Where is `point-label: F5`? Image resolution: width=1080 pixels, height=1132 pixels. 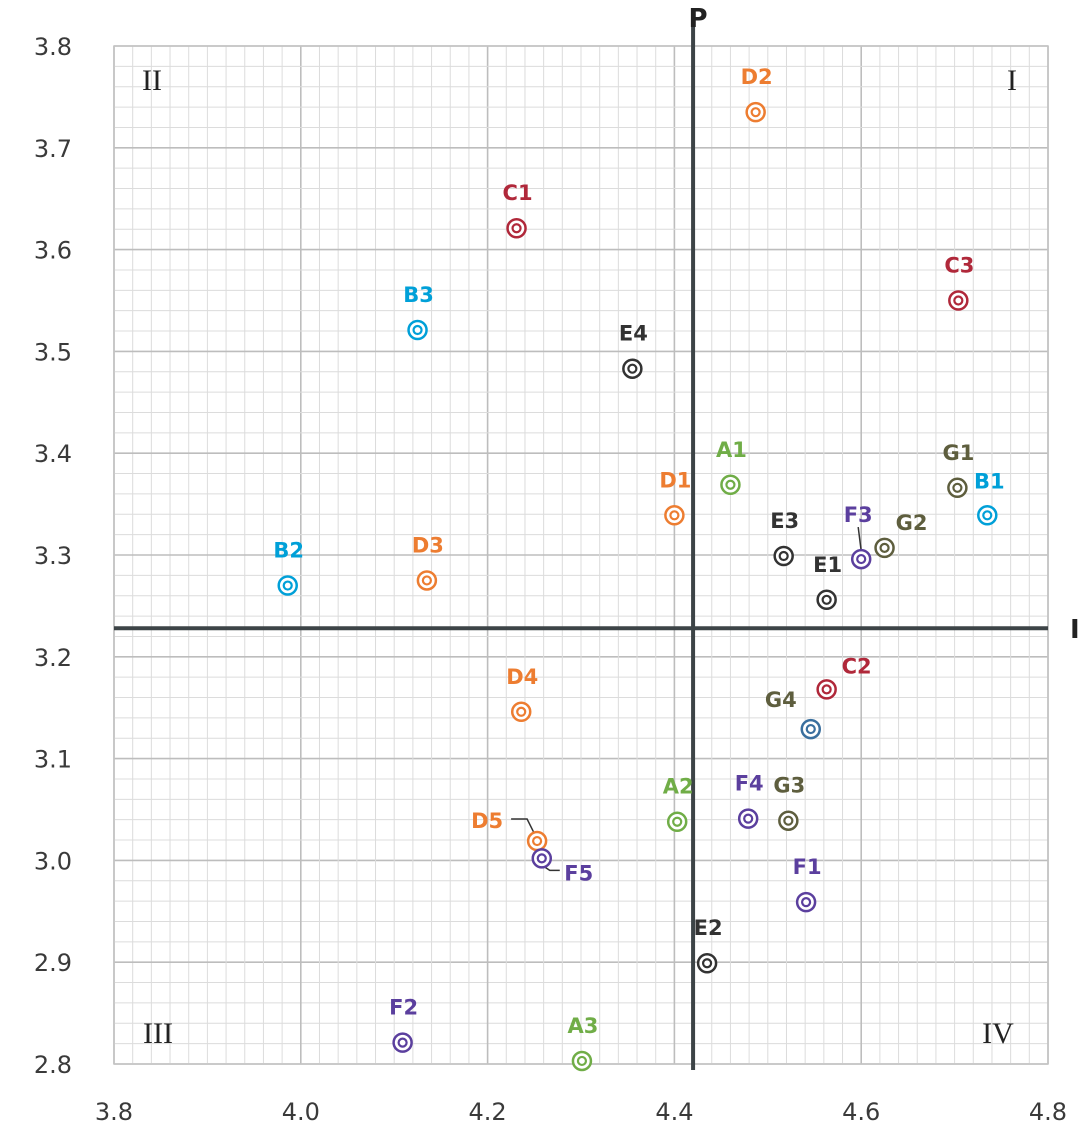 point-label: F5 is located at coordinates (578, 873).